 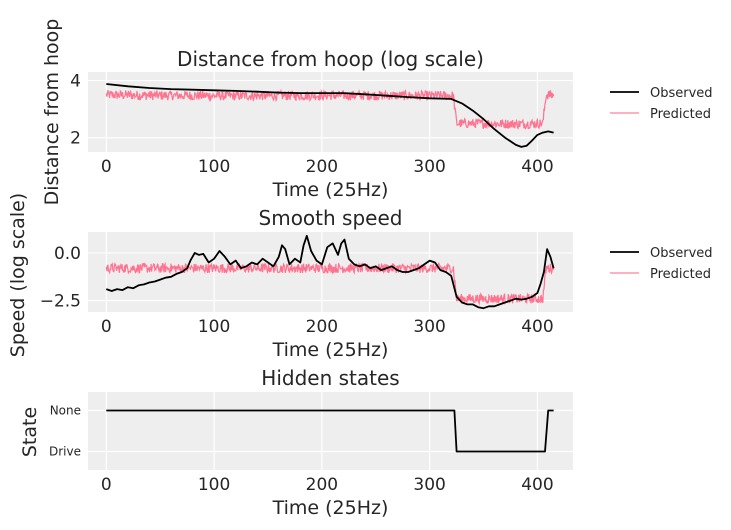 I want to click on y-tick-label: None, so click(x=65, y=410).